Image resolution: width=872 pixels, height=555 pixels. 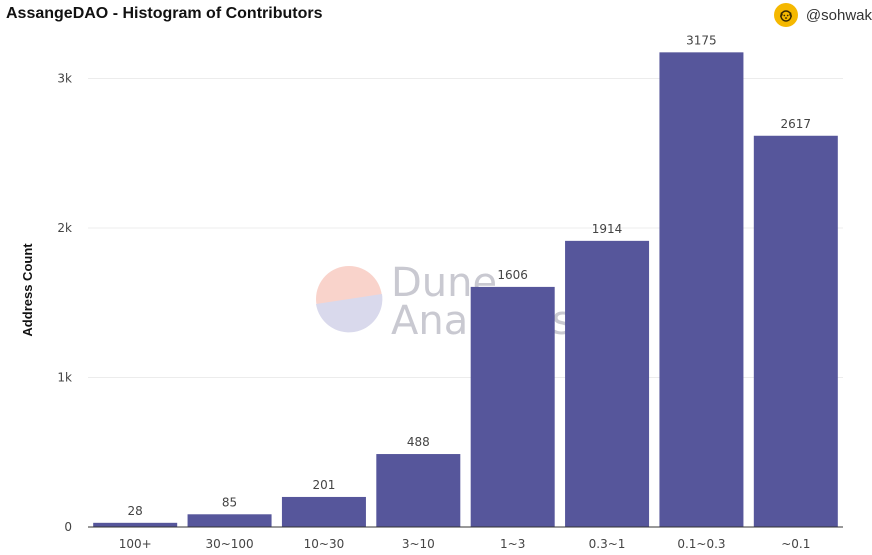 What do you see at coordinates (135, 544) in the screenshot?
I see `x-tick-label: 100+` at bounding box center [135, 544].